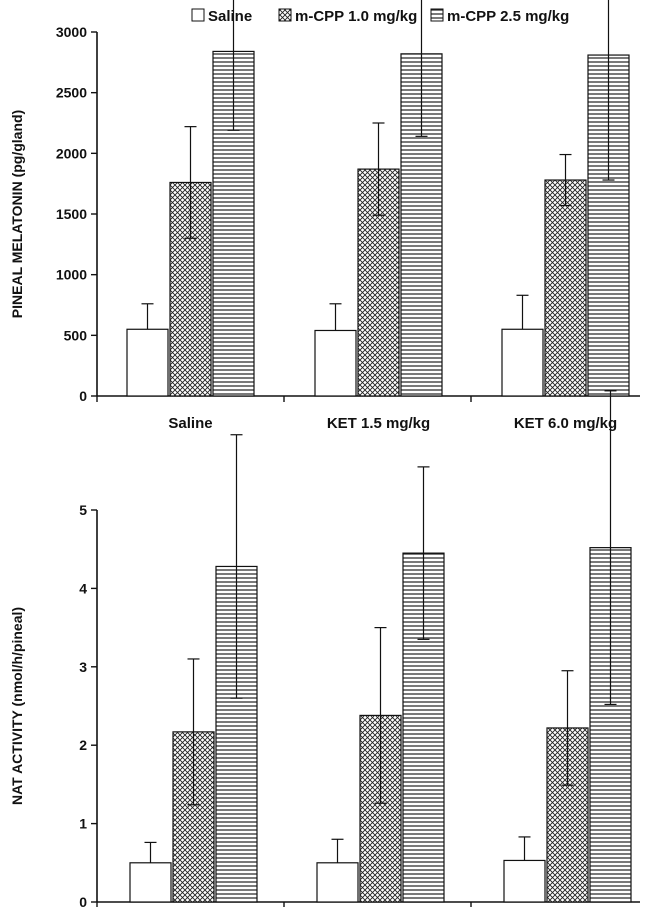 Image resolution: width=645 pixels, height=907 pixels. I want to click on y-tick-label: 1500, so click(71, 214).